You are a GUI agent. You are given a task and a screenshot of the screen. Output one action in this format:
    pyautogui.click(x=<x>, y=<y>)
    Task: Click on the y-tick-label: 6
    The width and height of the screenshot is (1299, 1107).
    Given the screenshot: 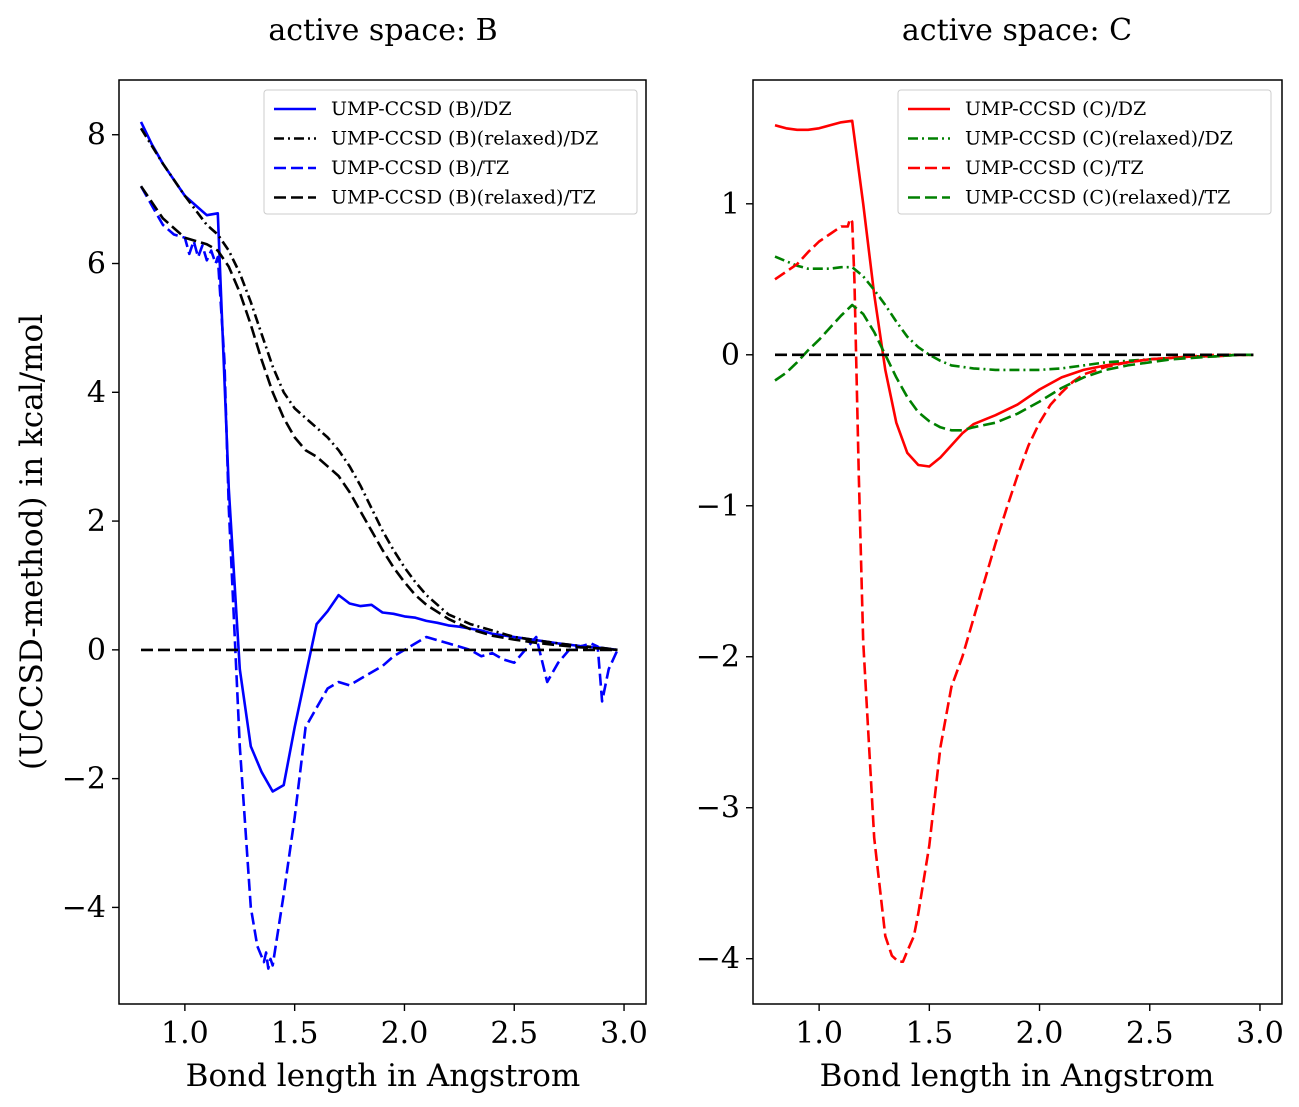 What is the action you would take?
    pyautogui.click(x=96, y=264)
    